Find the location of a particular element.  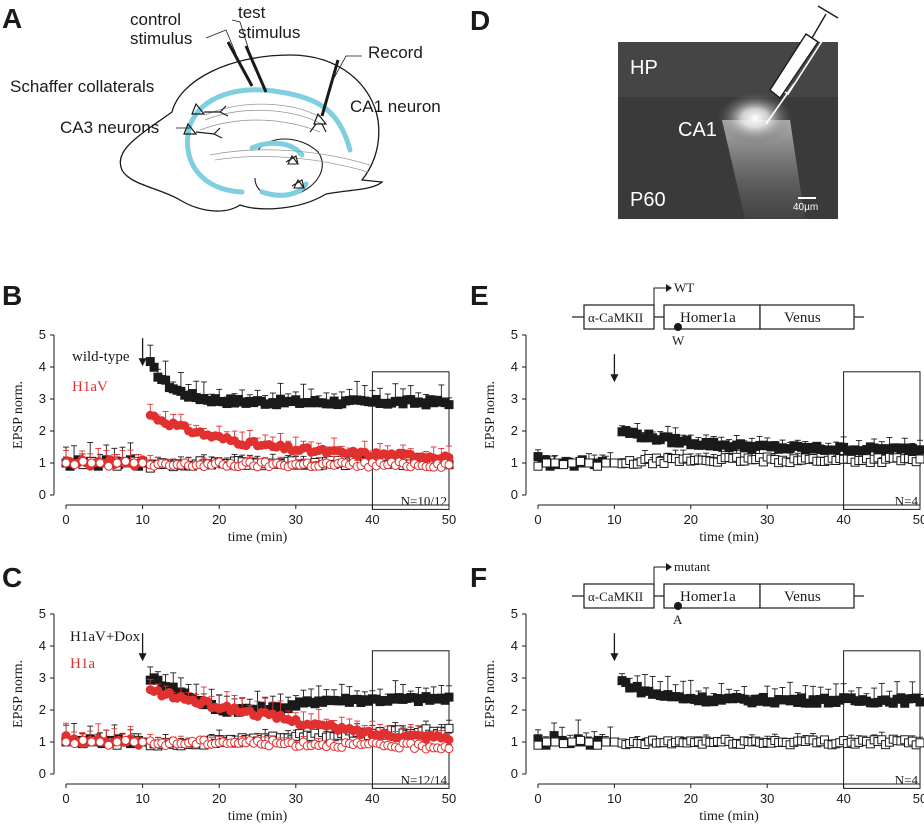

chart-e-y-tick-label: 5 is located at coordinates (514, 334).